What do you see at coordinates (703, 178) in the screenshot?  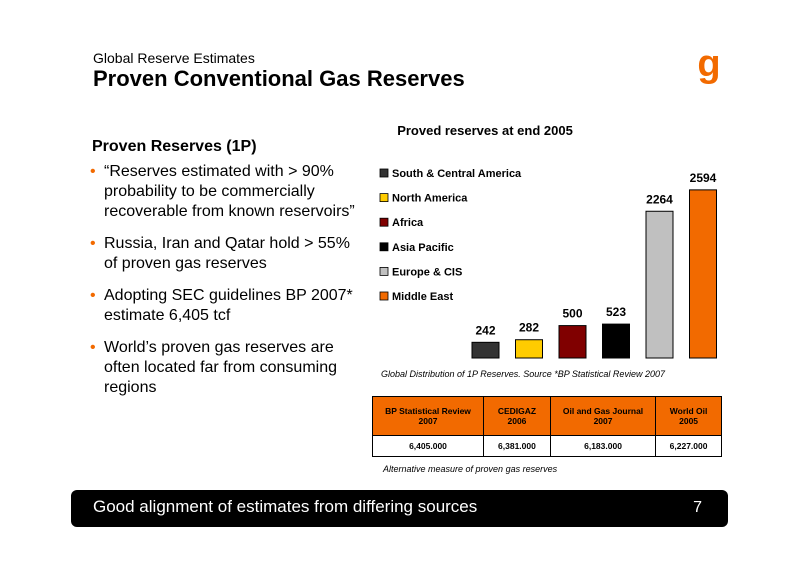 I see `bar-value-label: 2594` at bounding box center [703, 178].